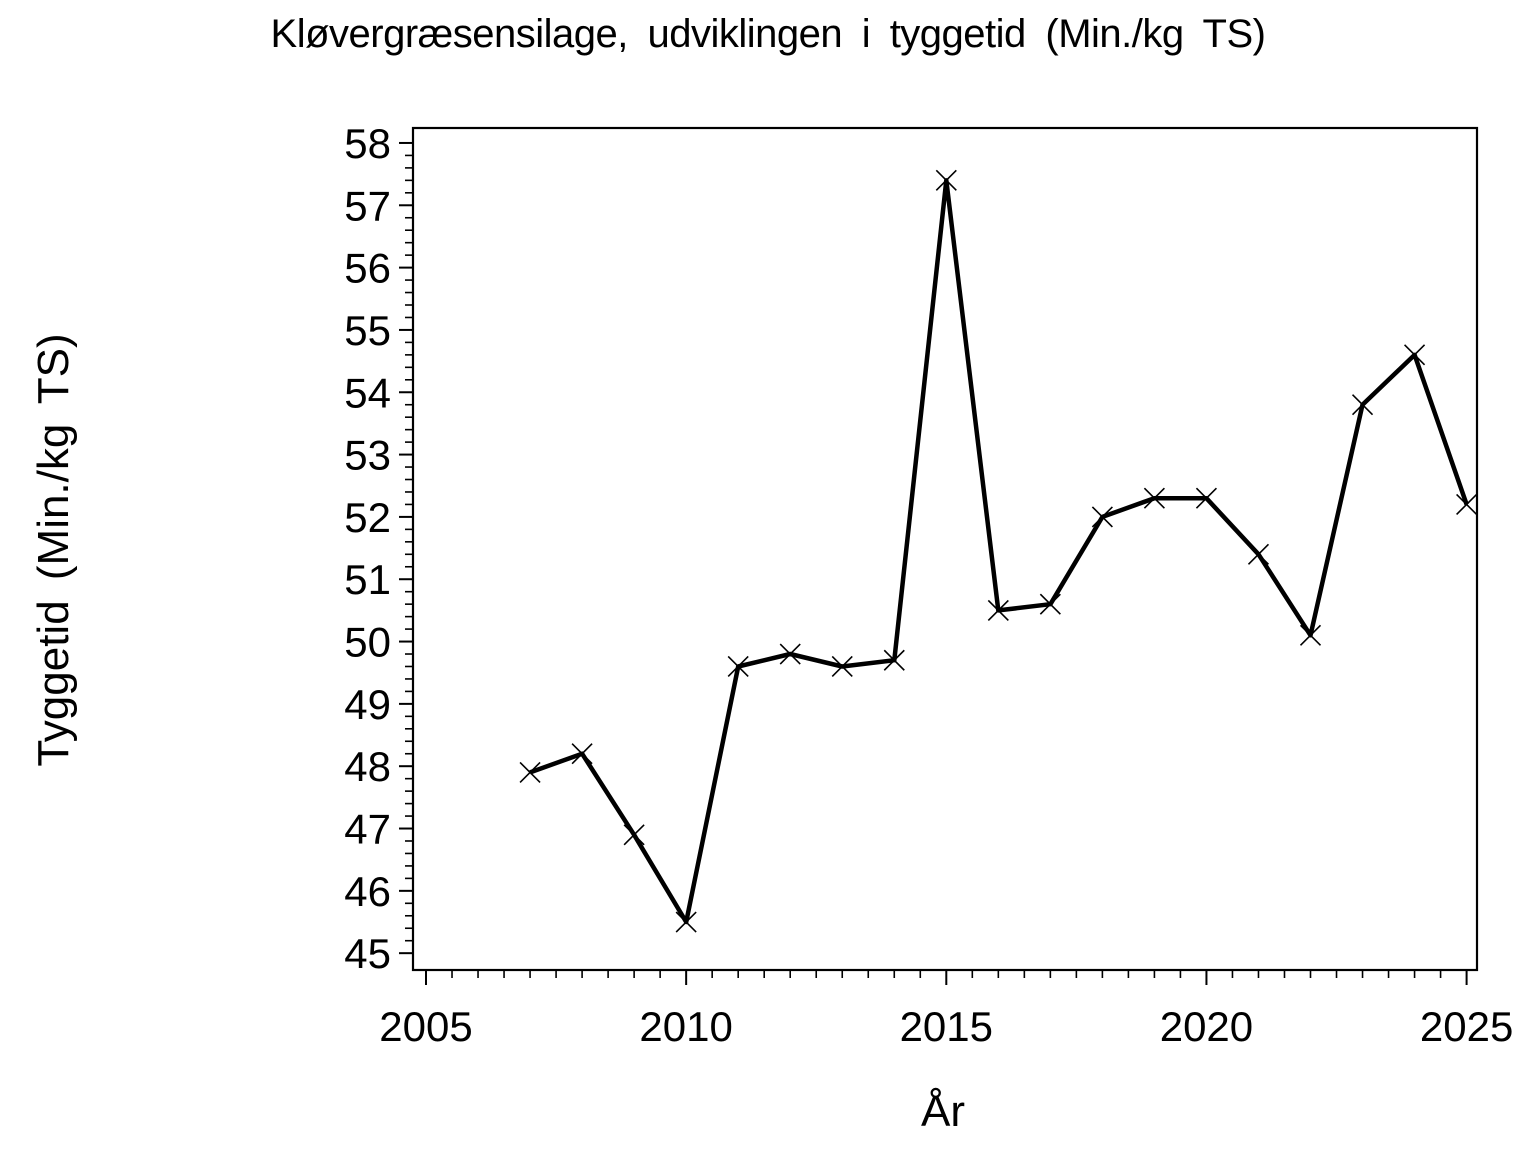  What do you see at coordinates (943, 1111) in the screenshot?
I see `x-axis-label: År` at bounding box center [943, 1111].